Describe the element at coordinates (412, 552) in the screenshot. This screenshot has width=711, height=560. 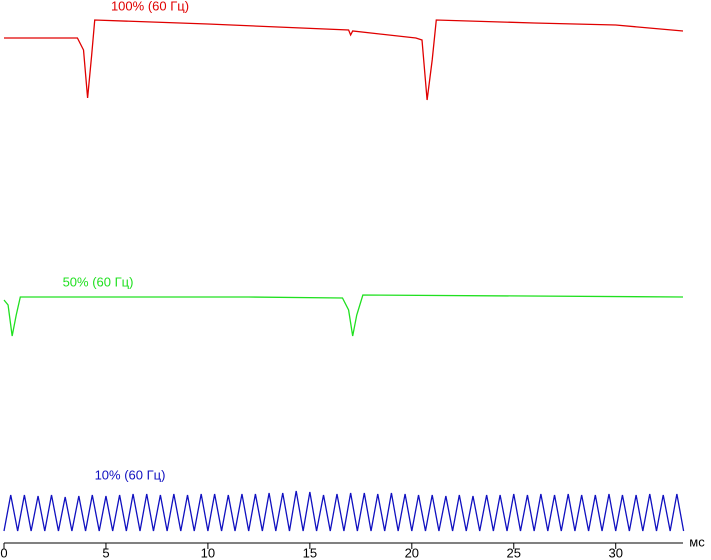
I see `x-tick-label: 20` at that location.